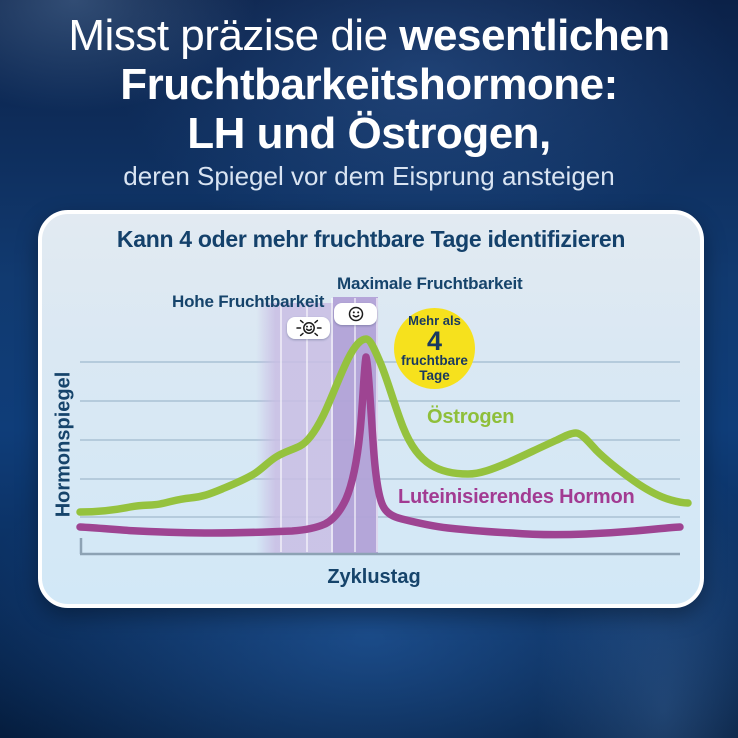 The height and width of the screenshot is (738, 738). What do you see at coordinates (369, 176) in the screenshot?
I see `headline-subline: deren Spiegel vor dem Eisprung ansteigen` at bounding box center [369, 176].